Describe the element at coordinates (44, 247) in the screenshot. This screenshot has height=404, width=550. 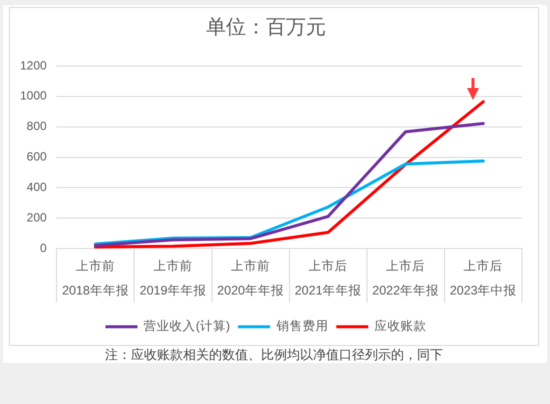
I see `y-tick-label: 0` at that location.